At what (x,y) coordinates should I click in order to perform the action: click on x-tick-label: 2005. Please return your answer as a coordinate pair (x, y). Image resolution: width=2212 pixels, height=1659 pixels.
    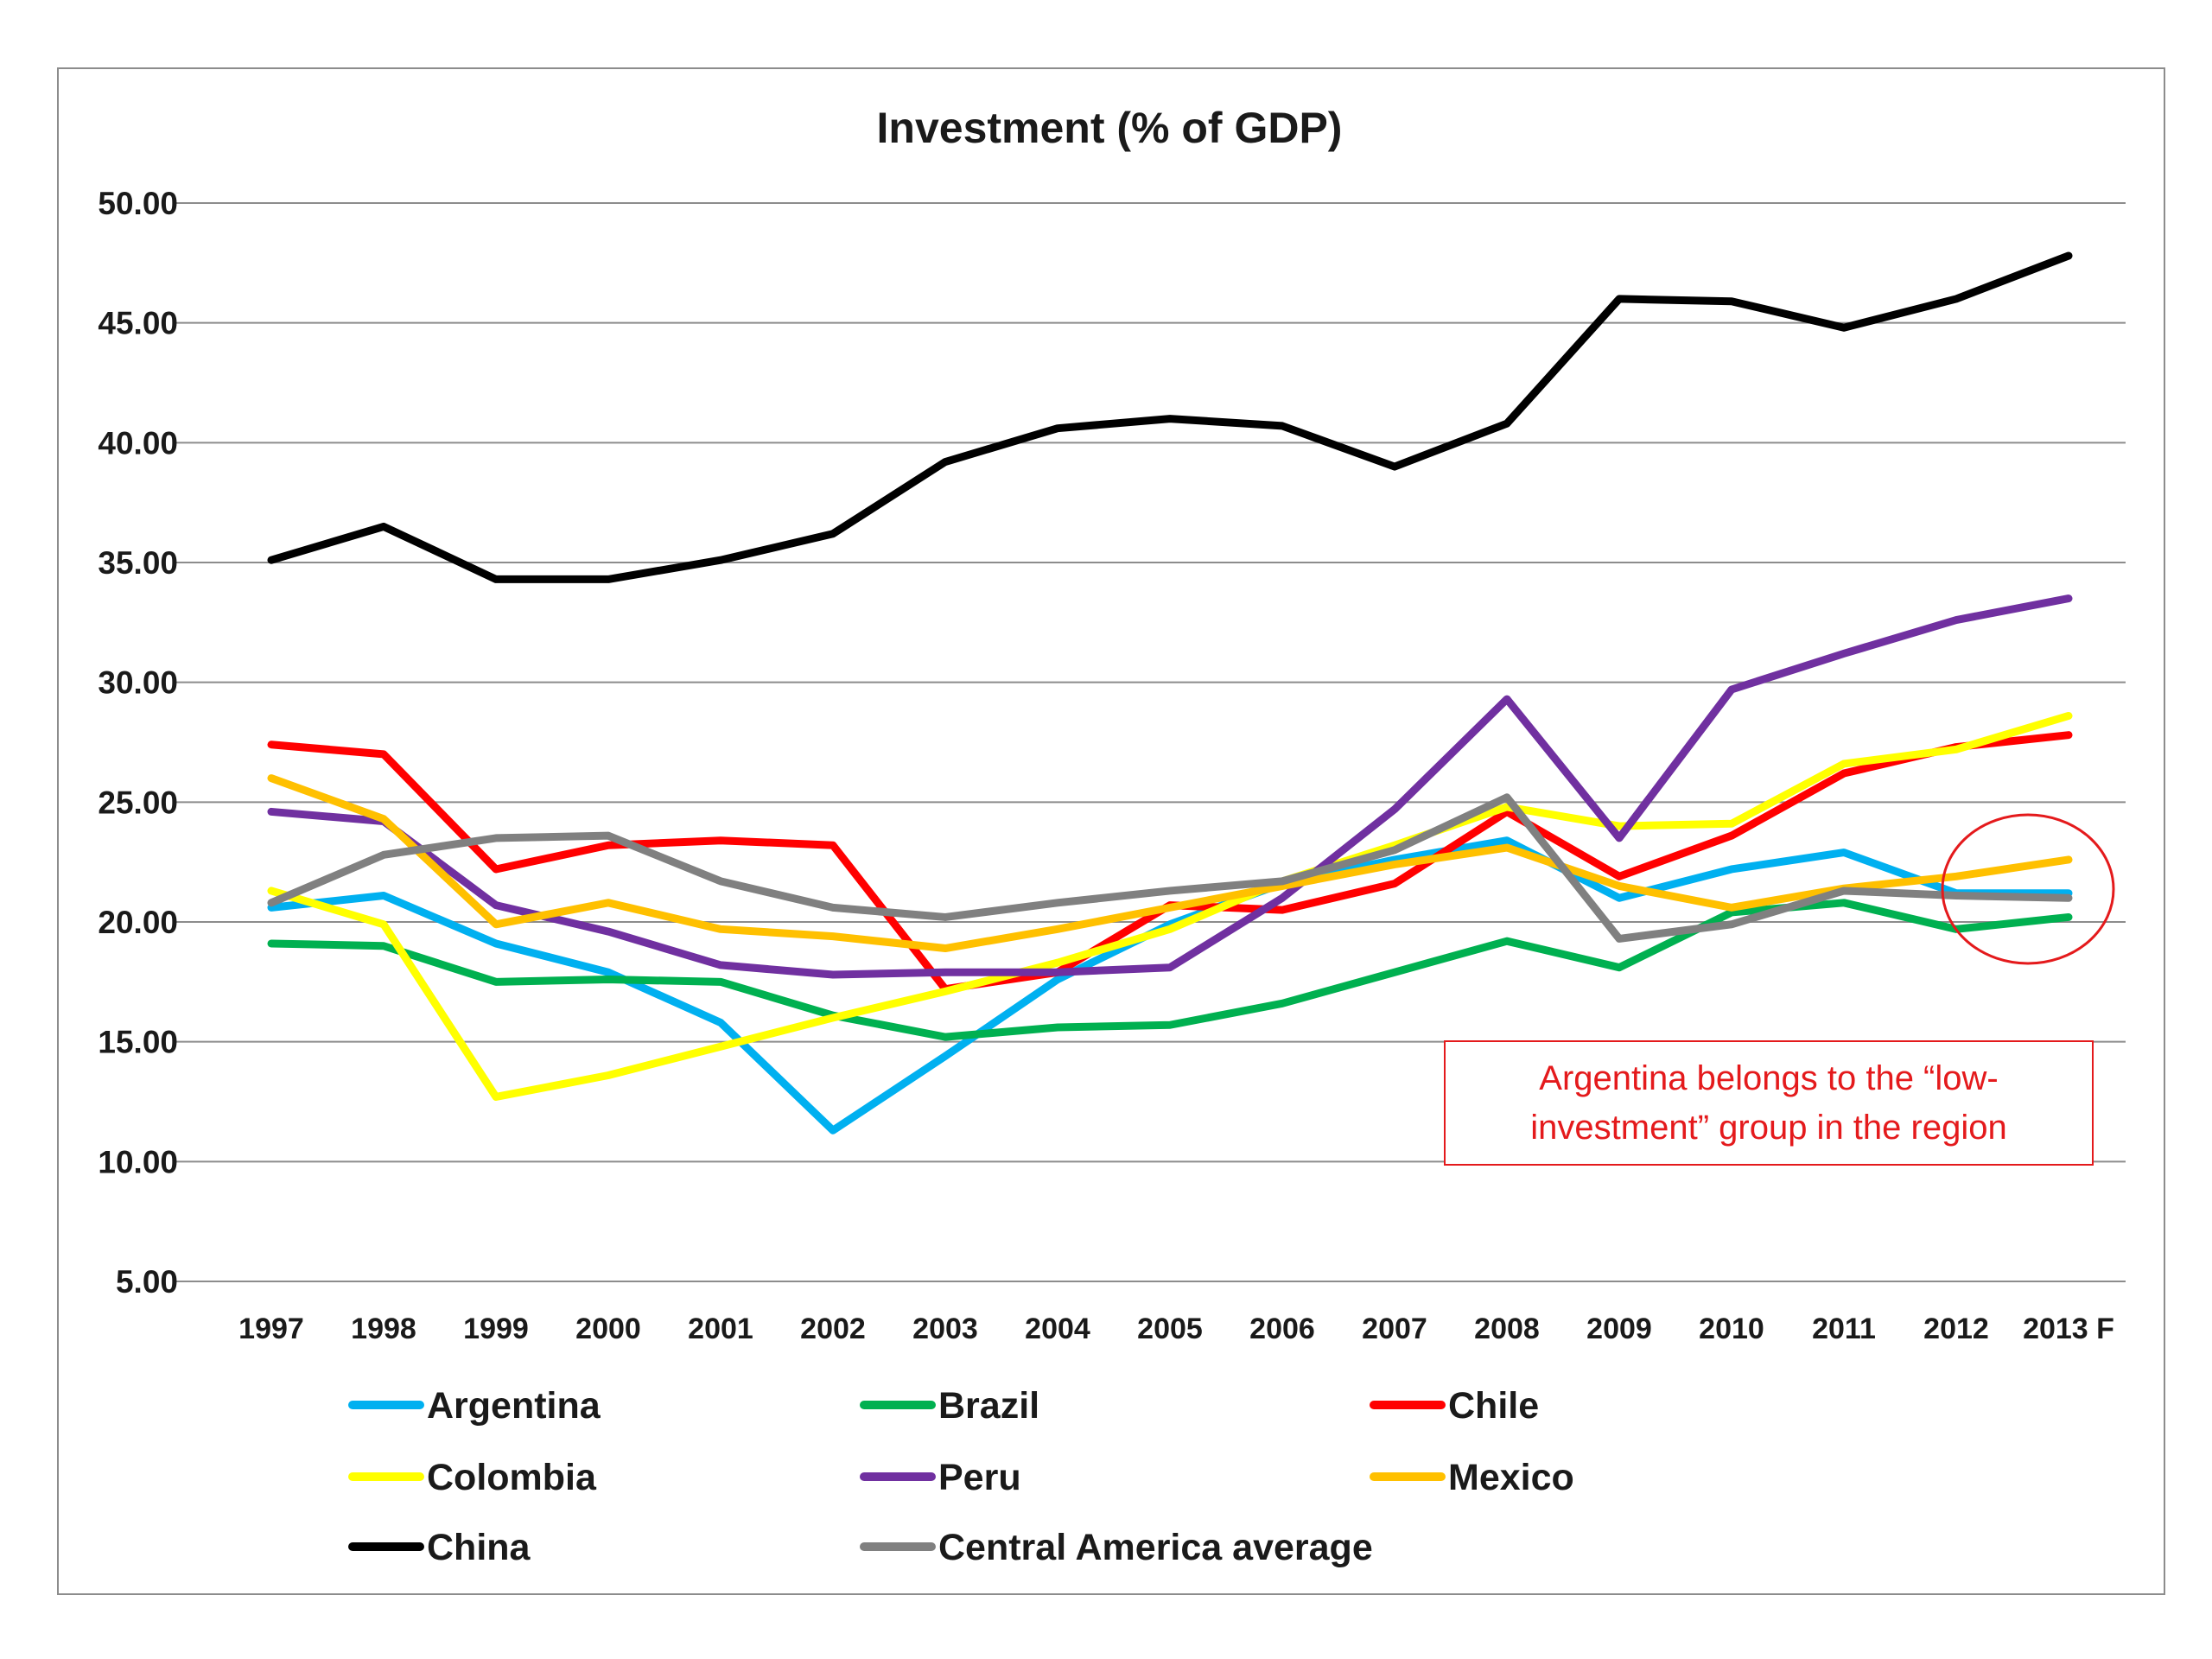
    Looking at the image, I should click on (1170, 1329).